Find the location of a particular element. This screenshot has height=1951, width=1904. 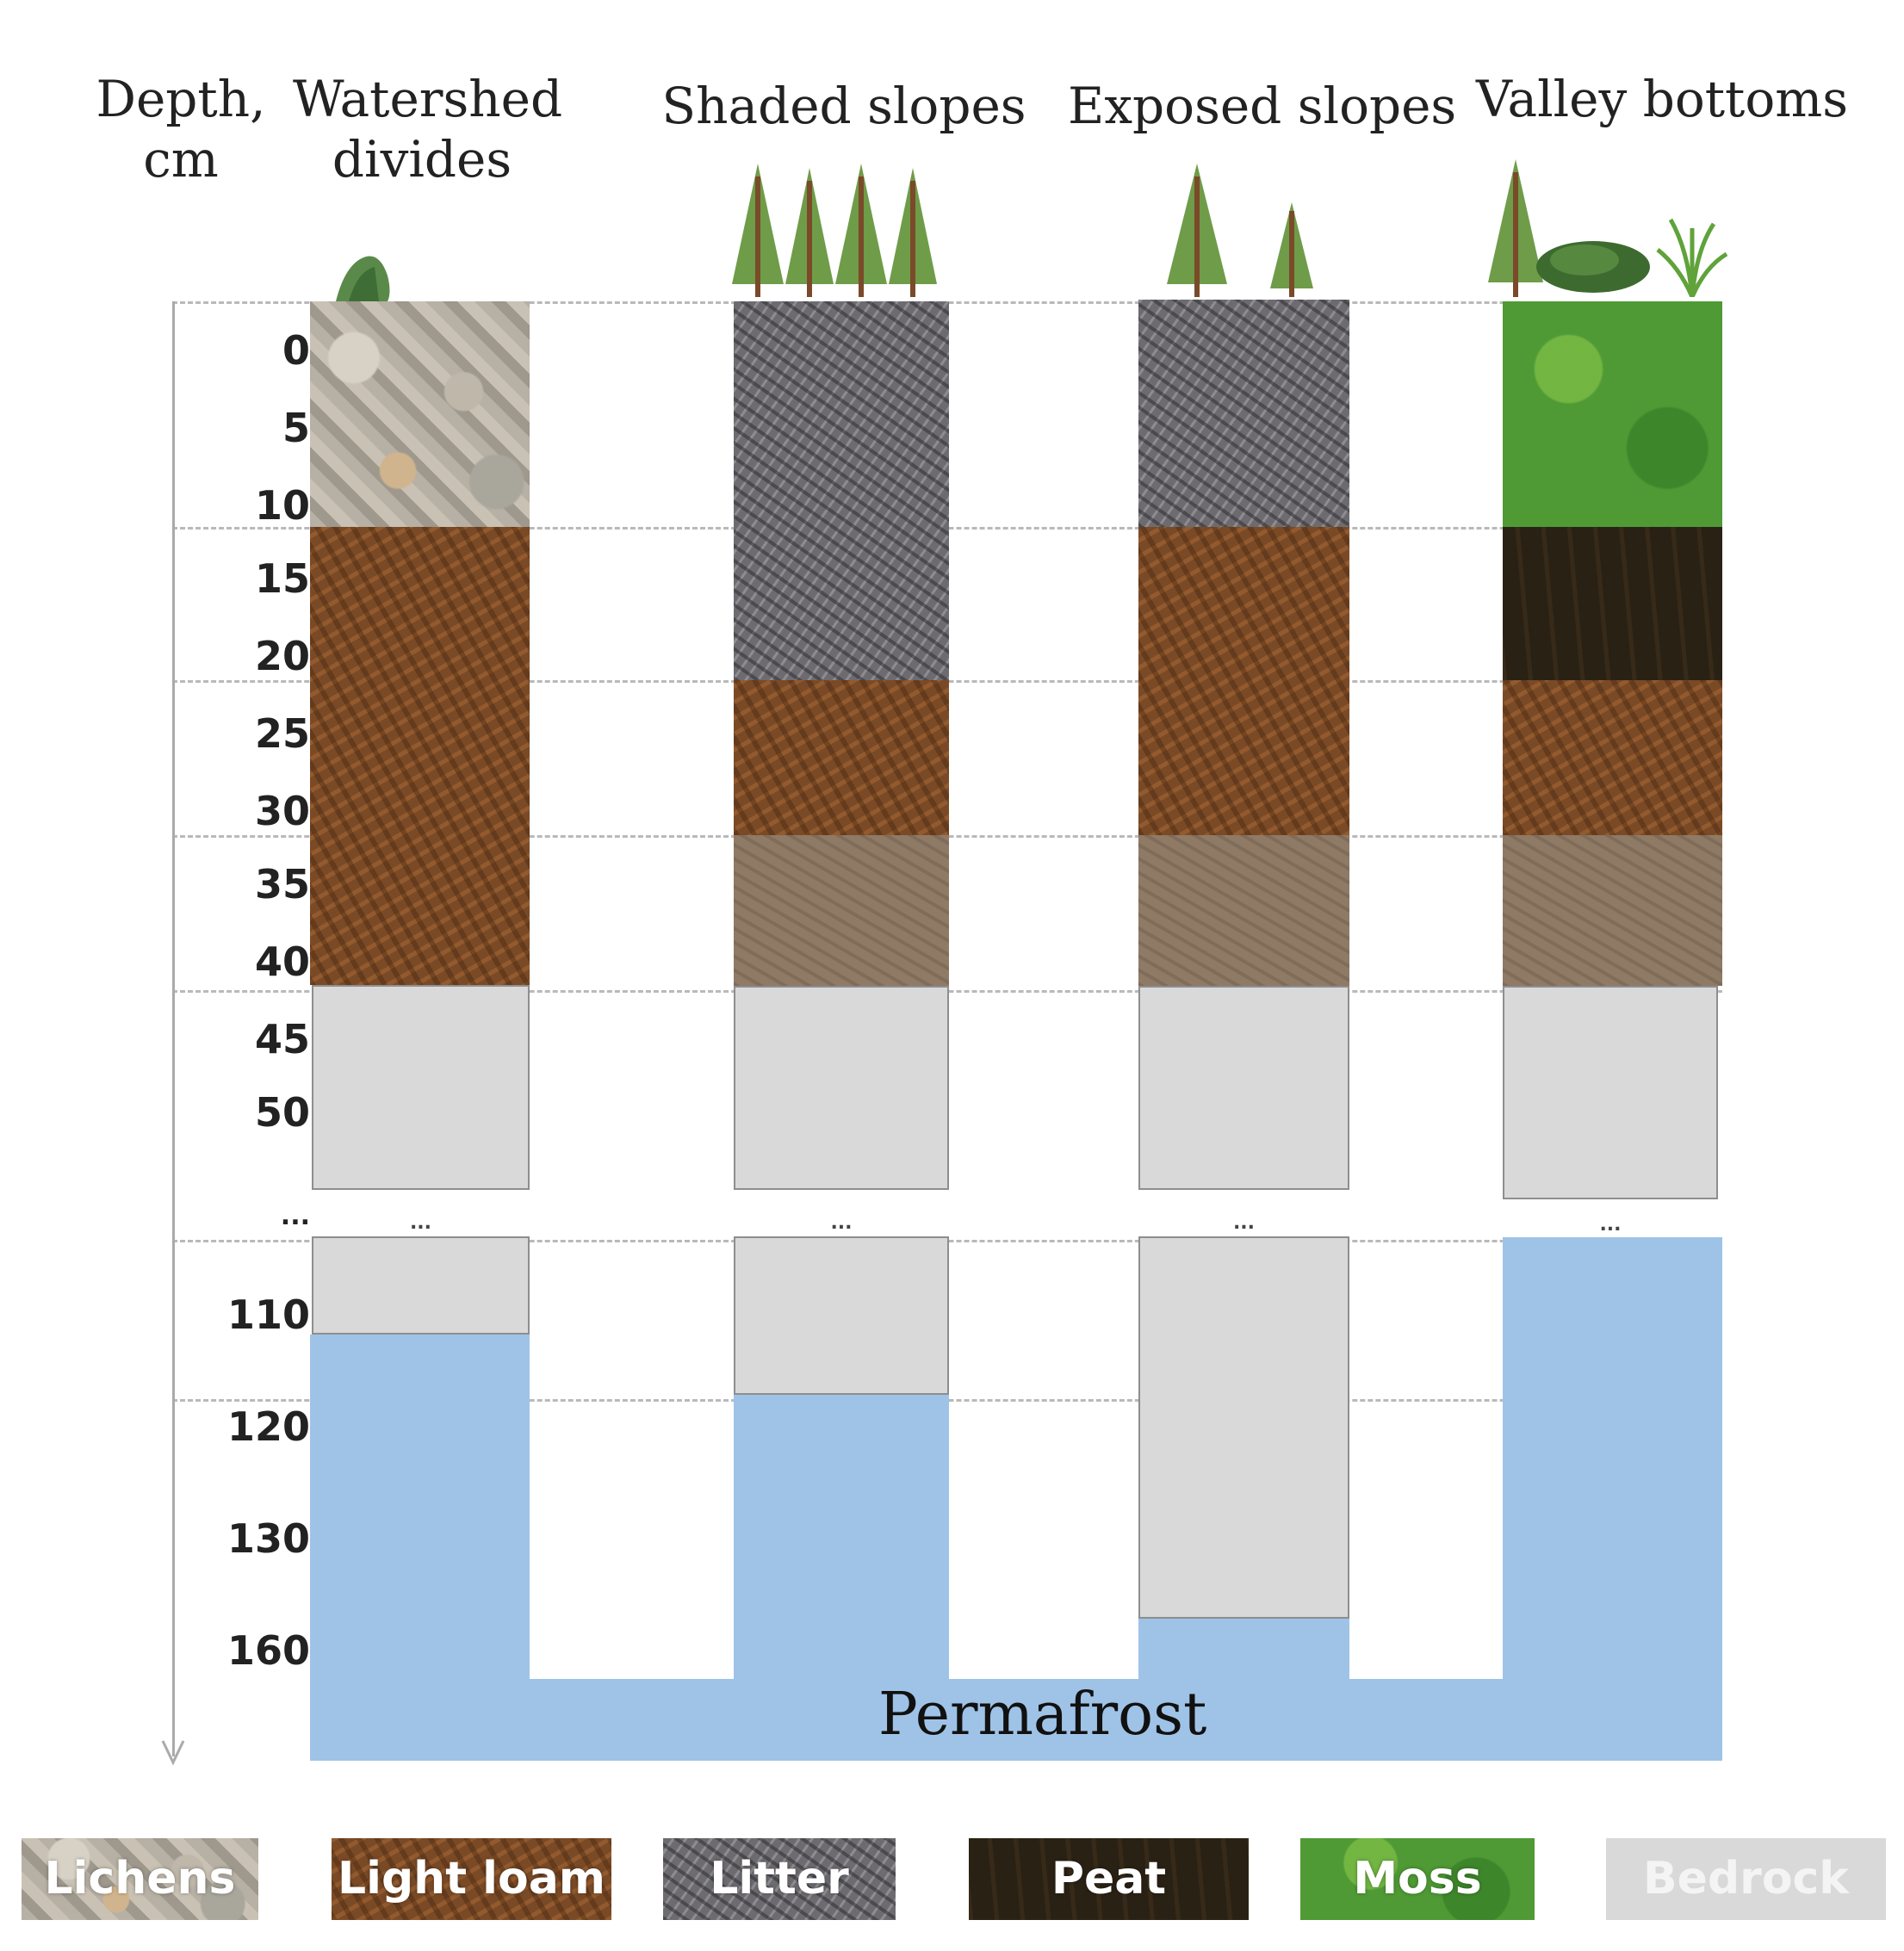

depth-tick: 15 is located at coordinates (282, 579).